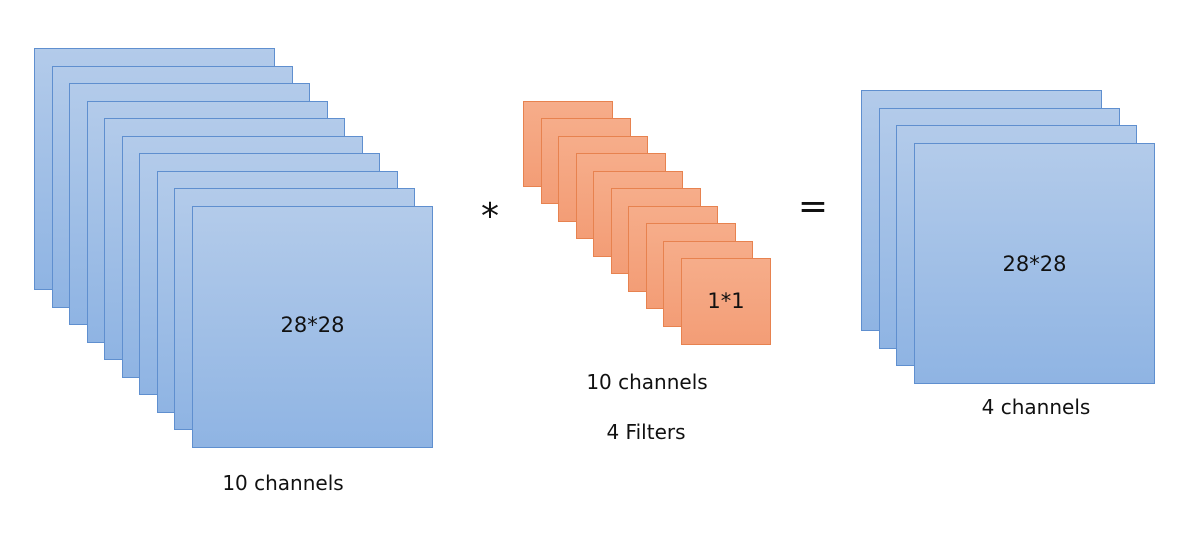 The width and height of the screenshot is (1192, 545). I want to click on filter-channels-caption: 10 channels, so click(647, 382).